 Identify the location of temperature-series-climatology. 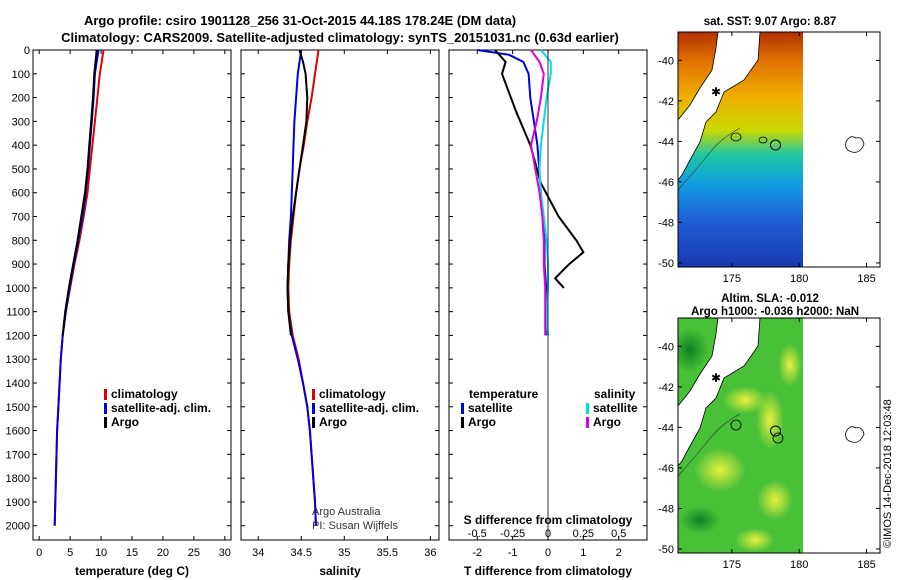
(79, 287).